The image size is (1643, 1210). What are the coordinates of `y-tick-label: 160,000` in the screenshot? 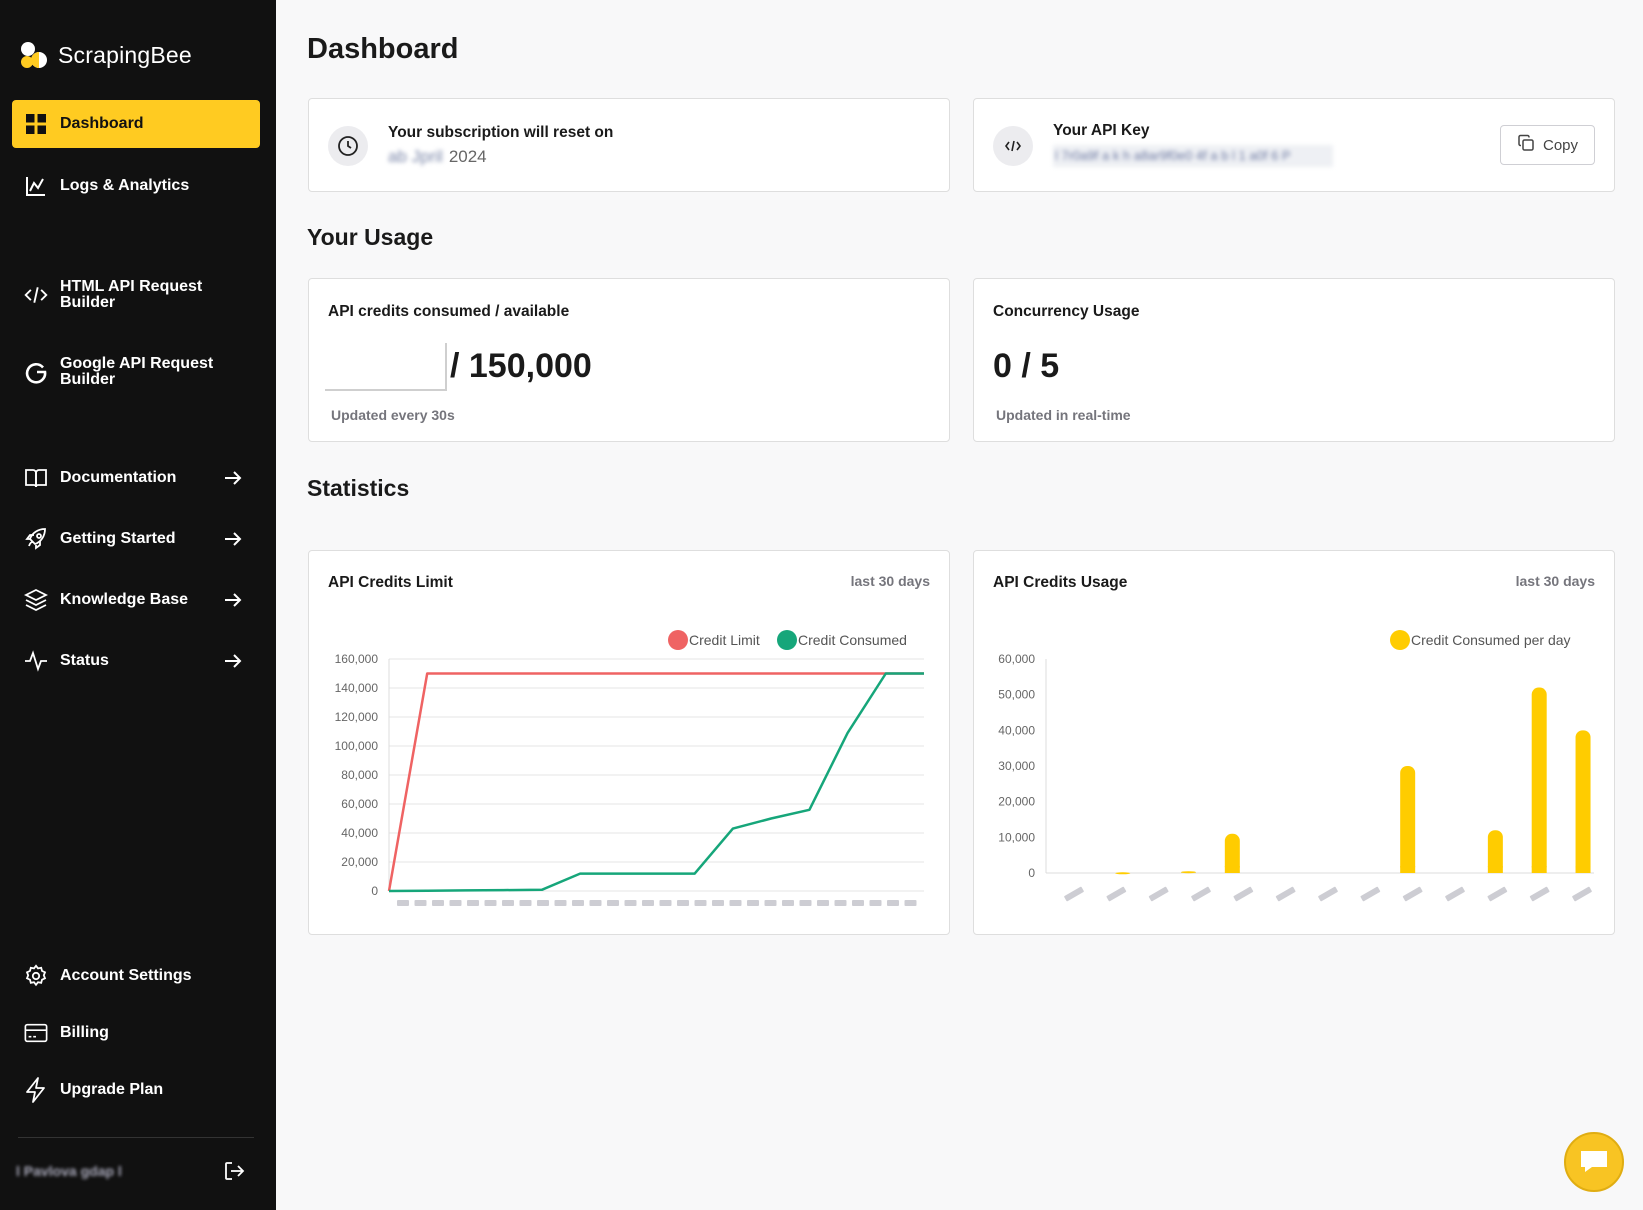 It's located at (357, 659).